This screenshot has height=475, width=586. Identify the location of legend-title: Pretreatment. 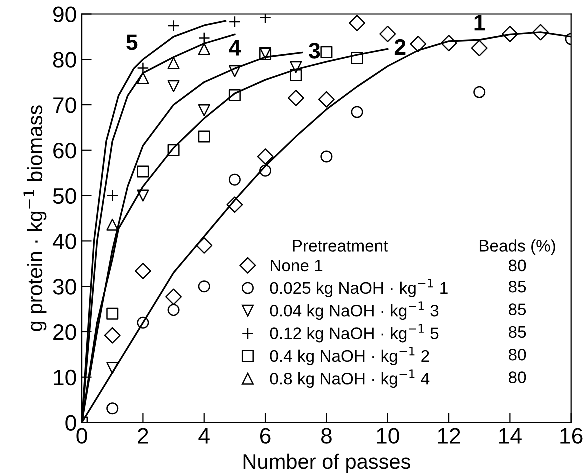
(340, 246).